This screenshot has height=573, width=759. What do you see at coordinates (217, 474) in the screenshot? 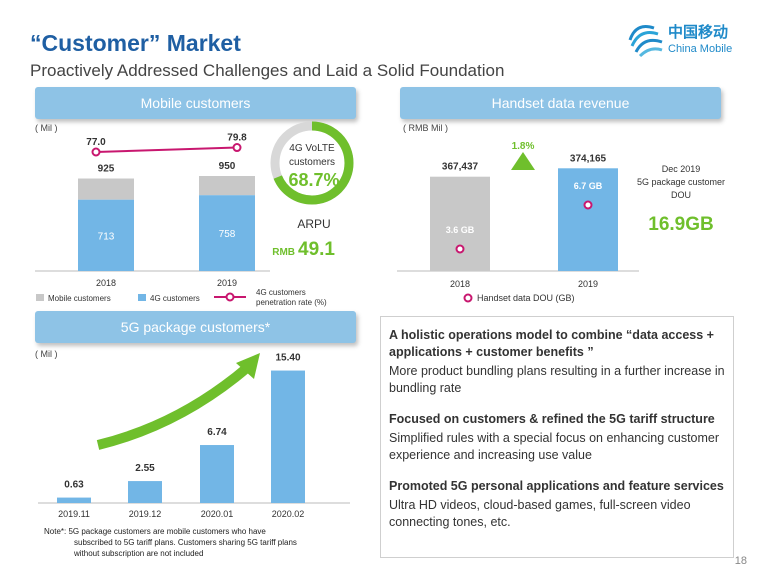
I see `bar-5g-2020.01` at bounding box center [217, 474].